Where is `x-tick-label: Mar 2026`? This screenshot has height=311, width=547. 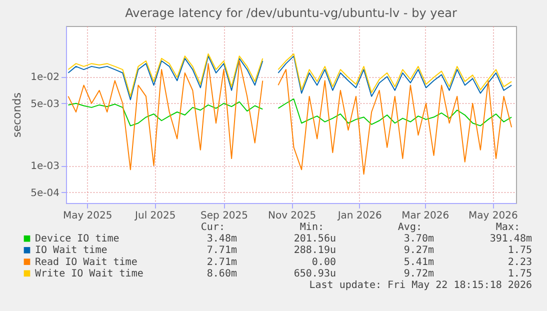
x-tick-label: Mar 2026 is located at coordinates (426, 216).